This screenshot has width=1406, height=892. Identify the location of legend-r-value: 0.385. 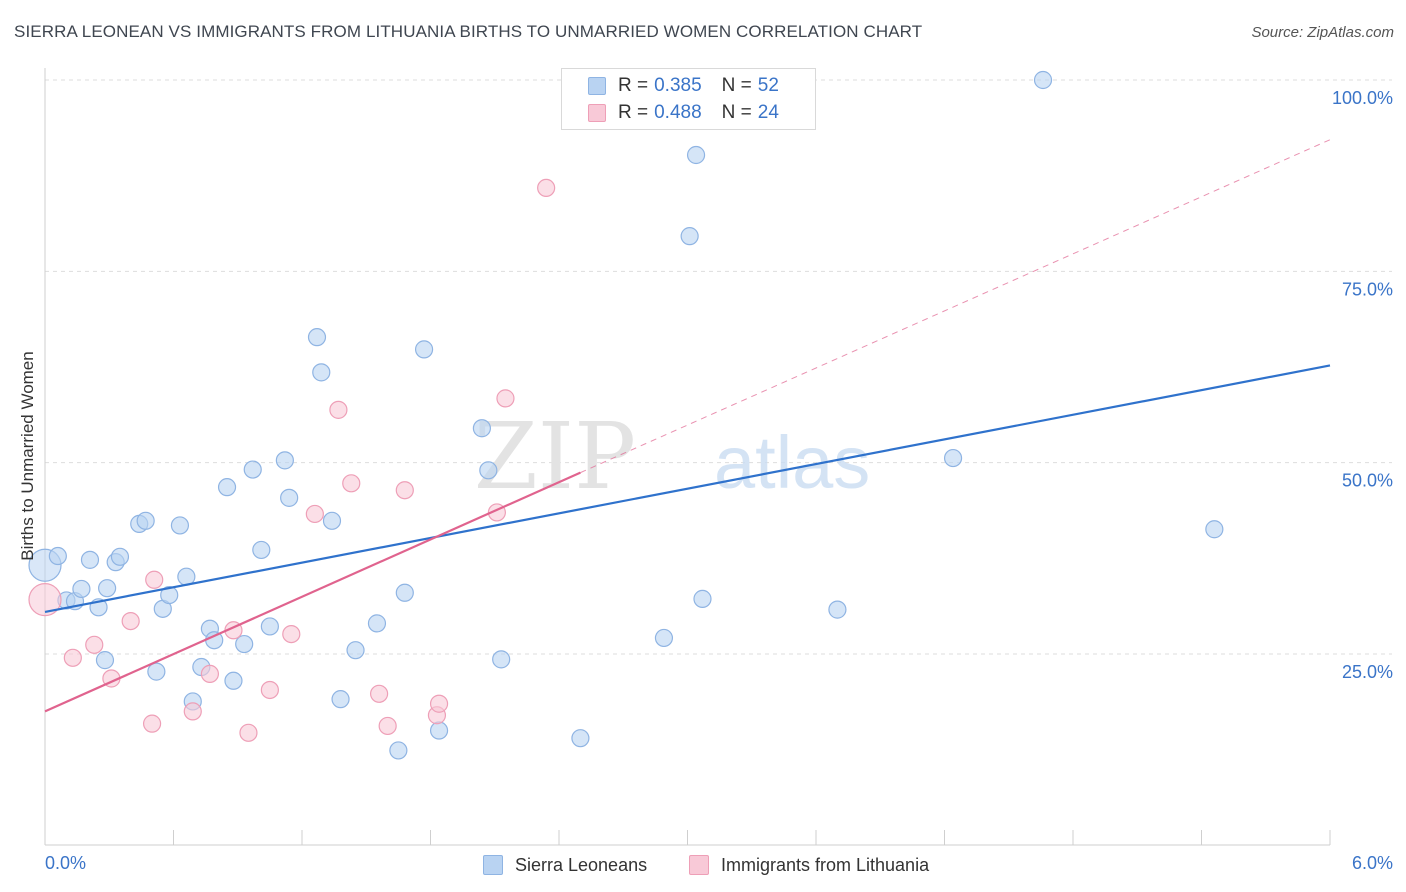
(678, 85).